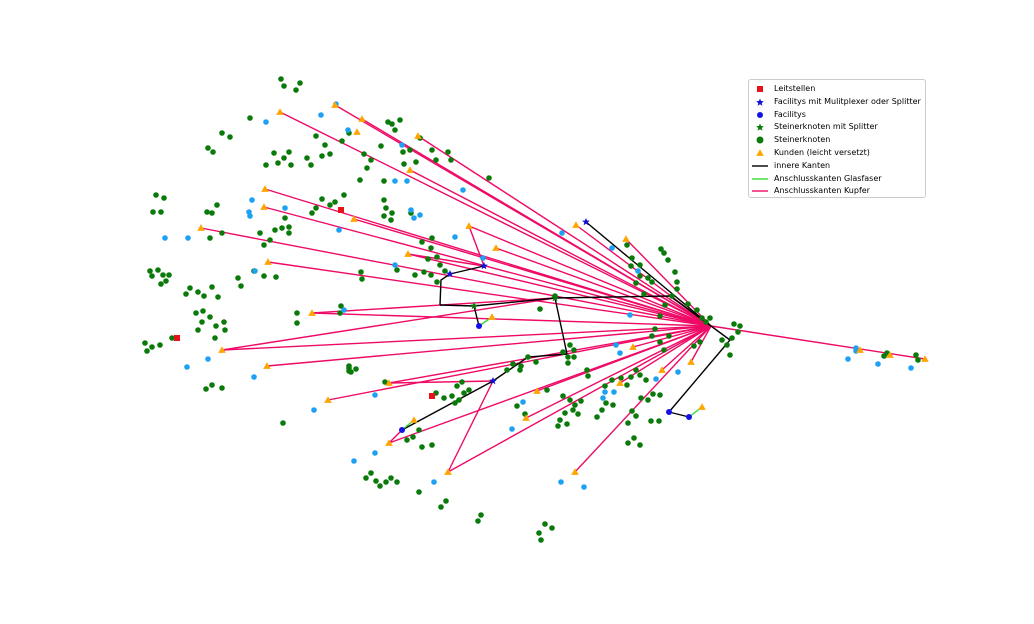 Image resolution: width=1034 pixels, height=624 pixels. What do you see at coordinates (474, 306) in the screenshot?
I see `steiner-splitter-node` at bounding box center [474, 306].